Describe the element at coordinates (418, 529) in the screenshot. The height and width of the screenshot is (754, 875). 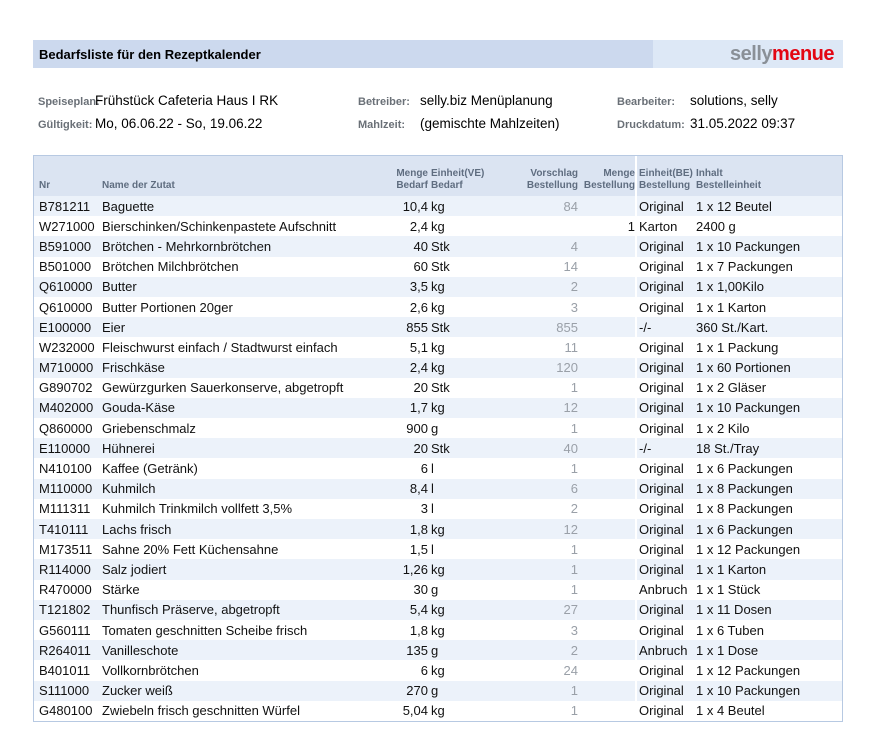
I see `cell-menge-bedarf: 1,8` at that location.